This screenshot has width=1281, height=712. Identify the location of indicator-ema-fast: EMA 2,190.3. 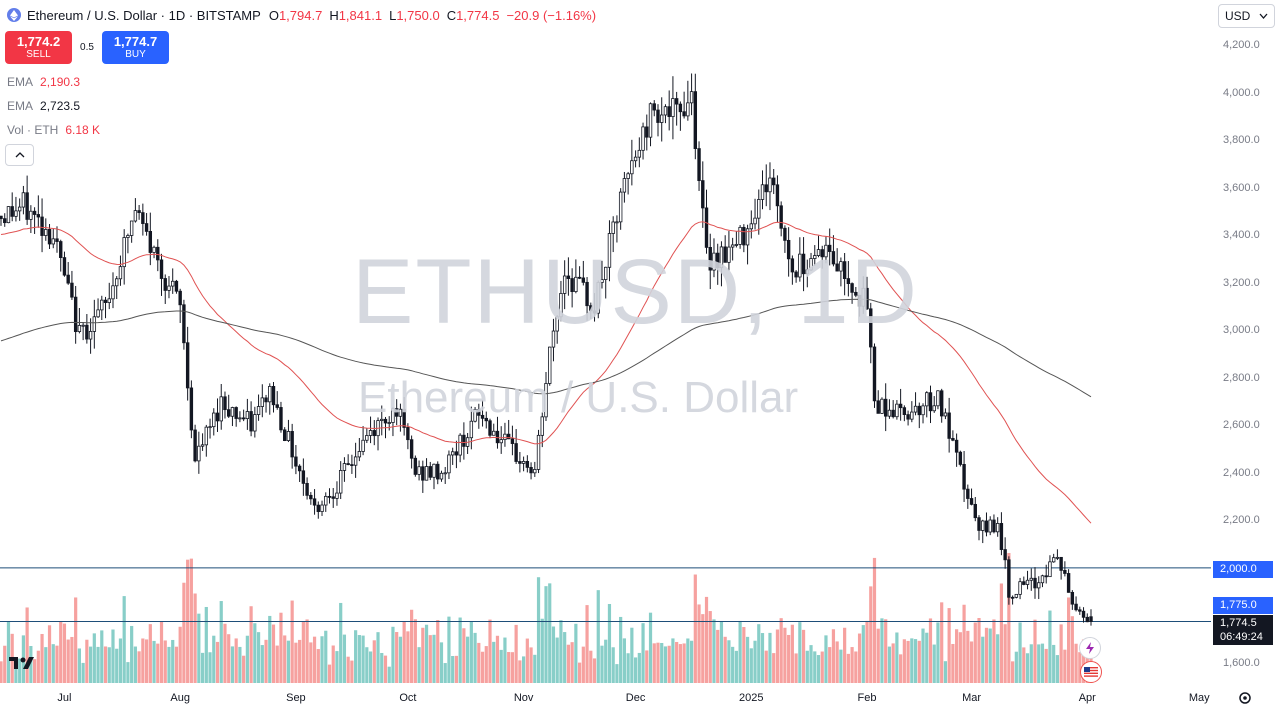
(43, 82).